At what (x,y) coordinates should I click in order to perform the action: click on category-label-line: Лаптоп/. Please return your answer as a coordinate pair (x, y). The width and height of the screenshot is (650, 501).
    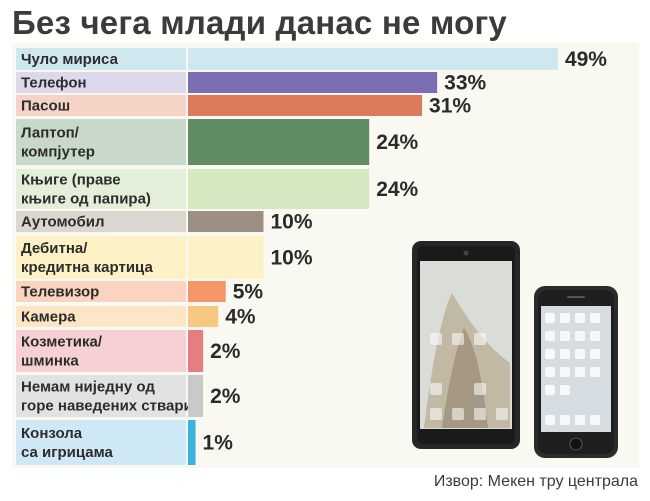
    Looking at the image, I should click on (50, 133).